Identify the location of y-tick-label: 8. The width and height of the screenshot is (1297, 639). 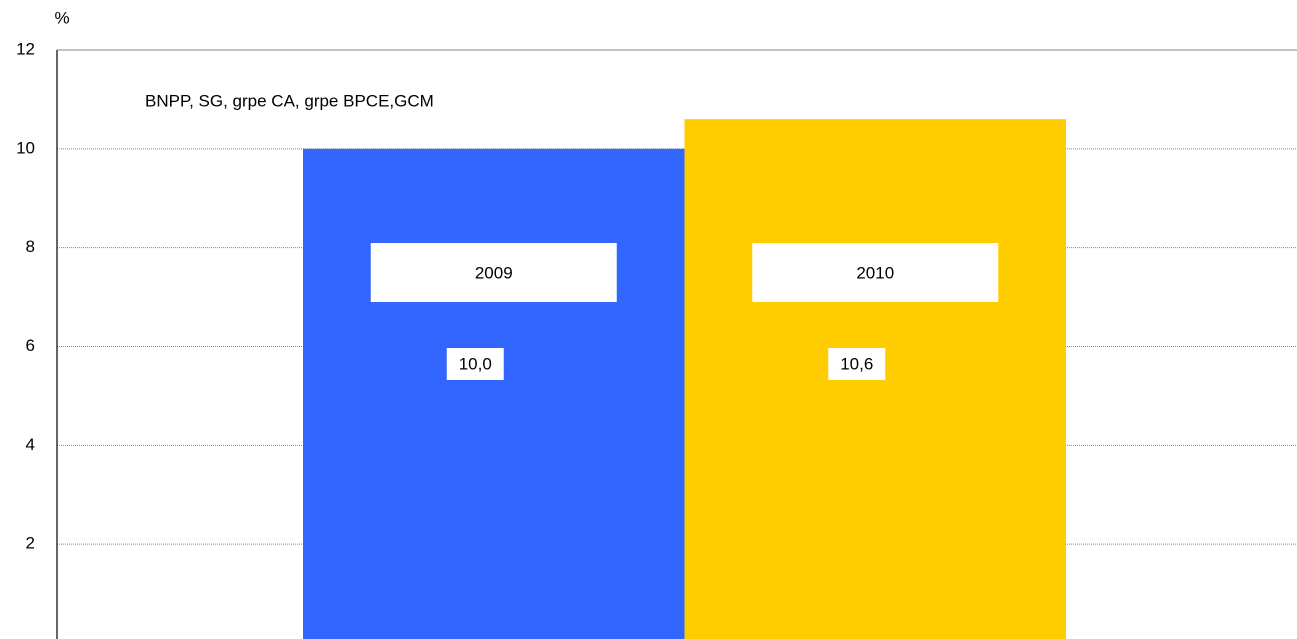
(30, 246).